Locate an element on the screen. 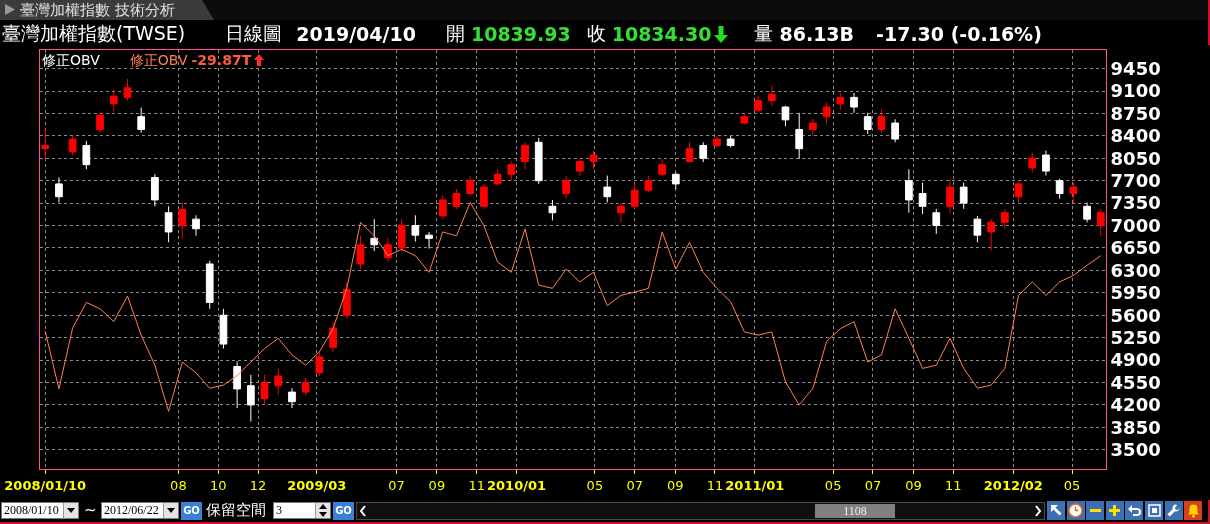  text: 開 is located at coordinates (455, 33).